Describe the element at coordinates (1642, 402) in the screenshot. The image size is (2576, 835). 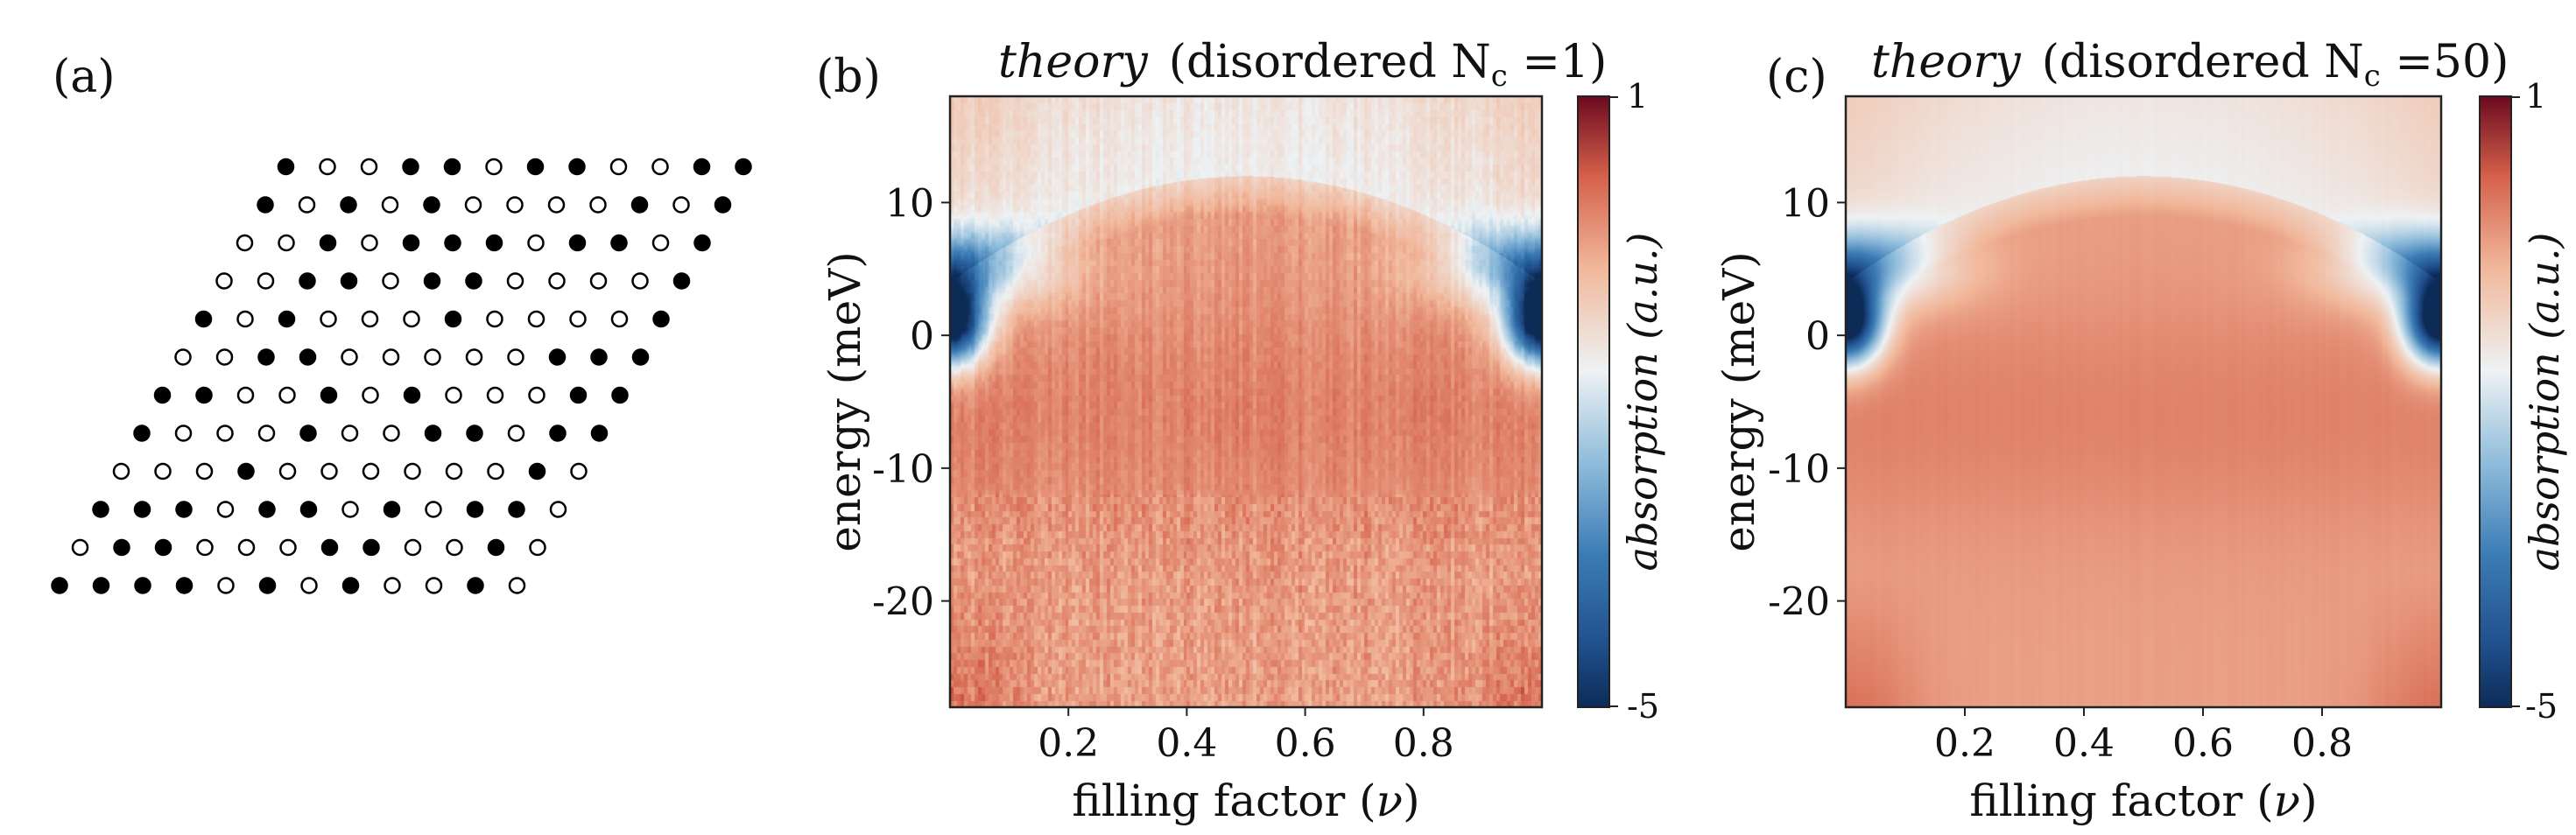
I see `panel-b-colorbar-label: absorption (a.u.)` at that location.